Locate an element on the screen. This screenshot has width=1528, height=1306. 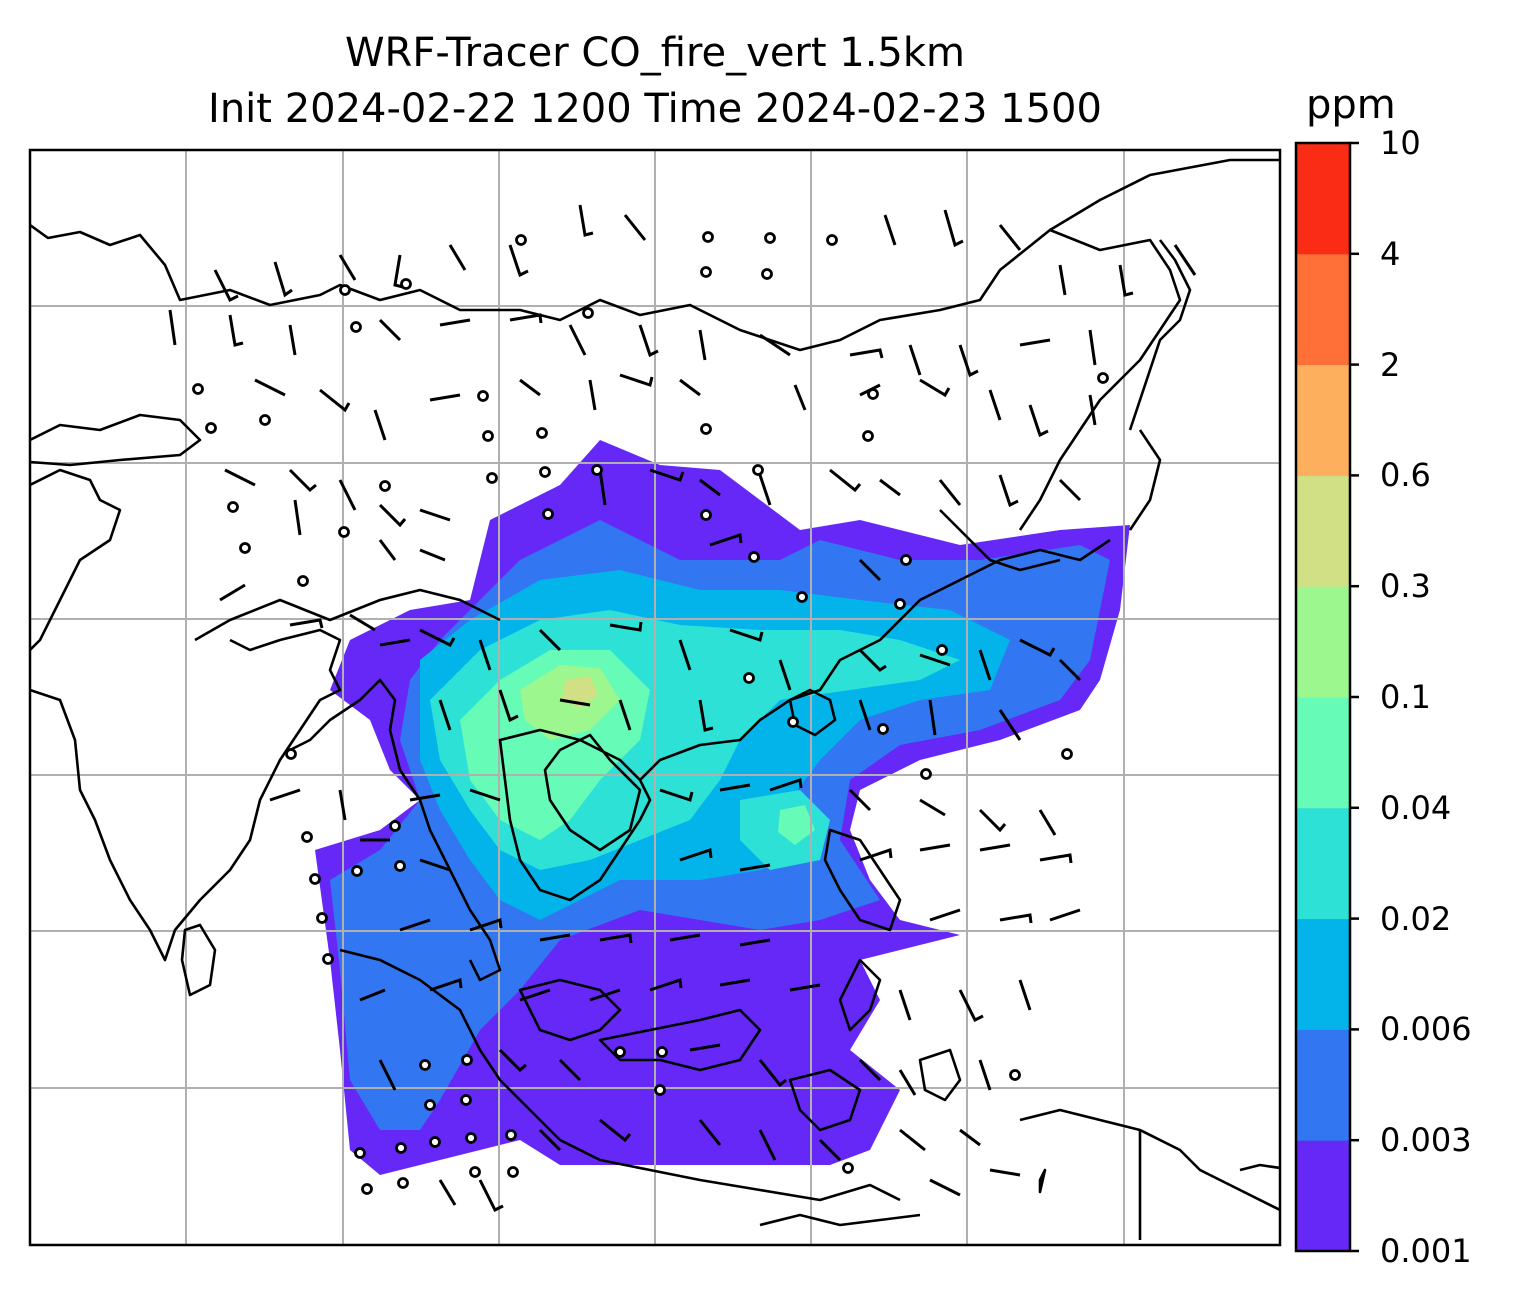
colorbar-tick-label: 0.1 is located at coordinates (1405, 697).